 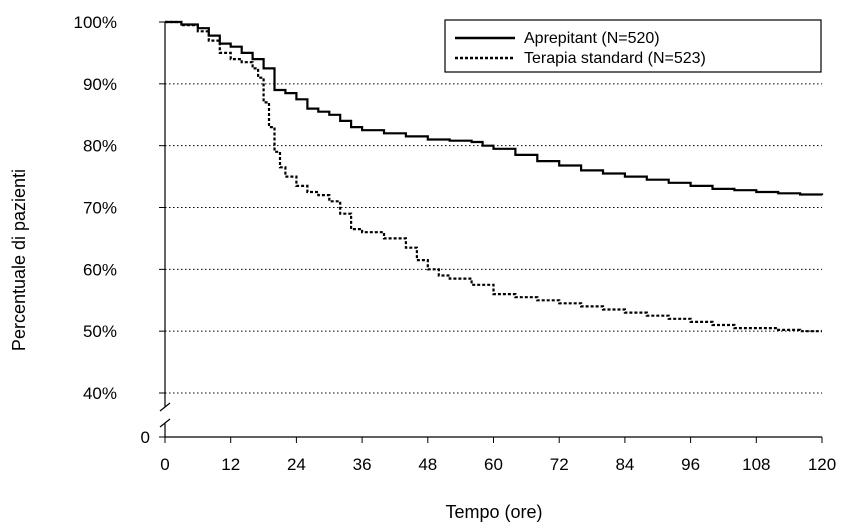 I want to click on y-tick-label-50%: 50%, so click(x=100, y=331).